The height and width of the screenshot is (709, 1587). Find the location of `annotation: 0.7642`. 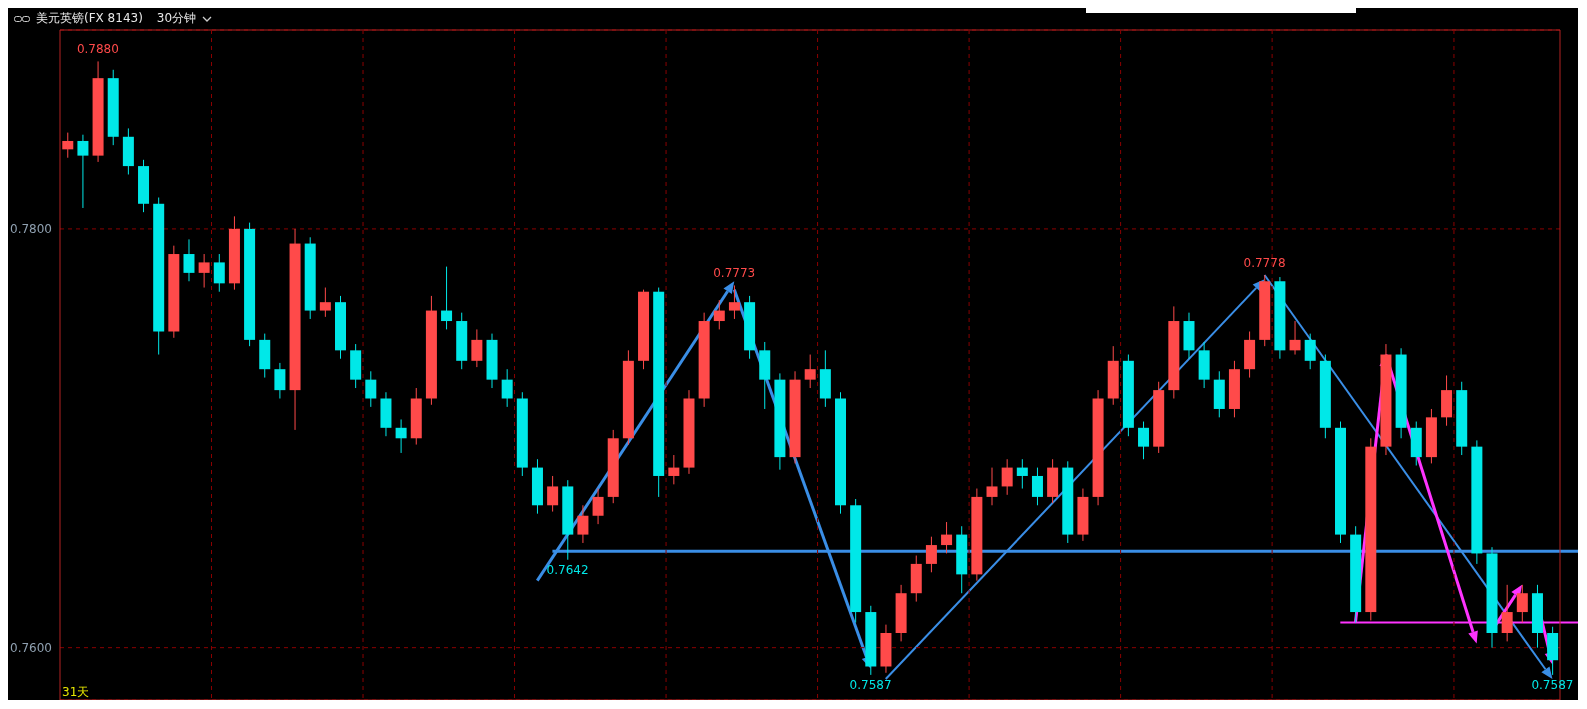

annotation: 0.7642 is located at coordinates (567, 569).